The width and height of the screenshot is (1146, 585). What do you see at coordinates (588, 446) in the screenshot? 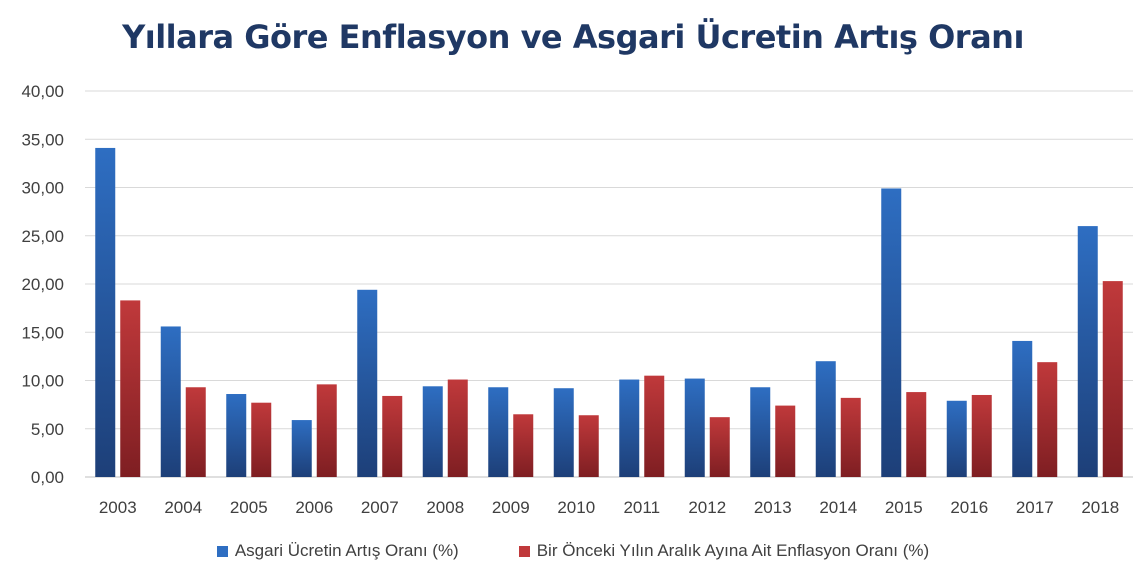
I see `bar-inflation-2010` at bounding box center [588, 446].